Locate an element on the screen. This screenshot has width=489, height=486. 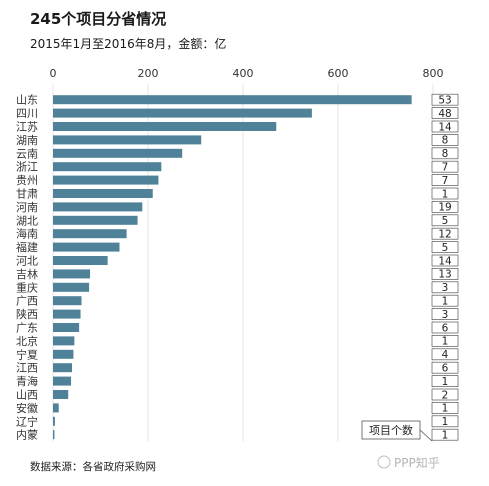
project-count-label: 4 is located at coordinates (445, 355).